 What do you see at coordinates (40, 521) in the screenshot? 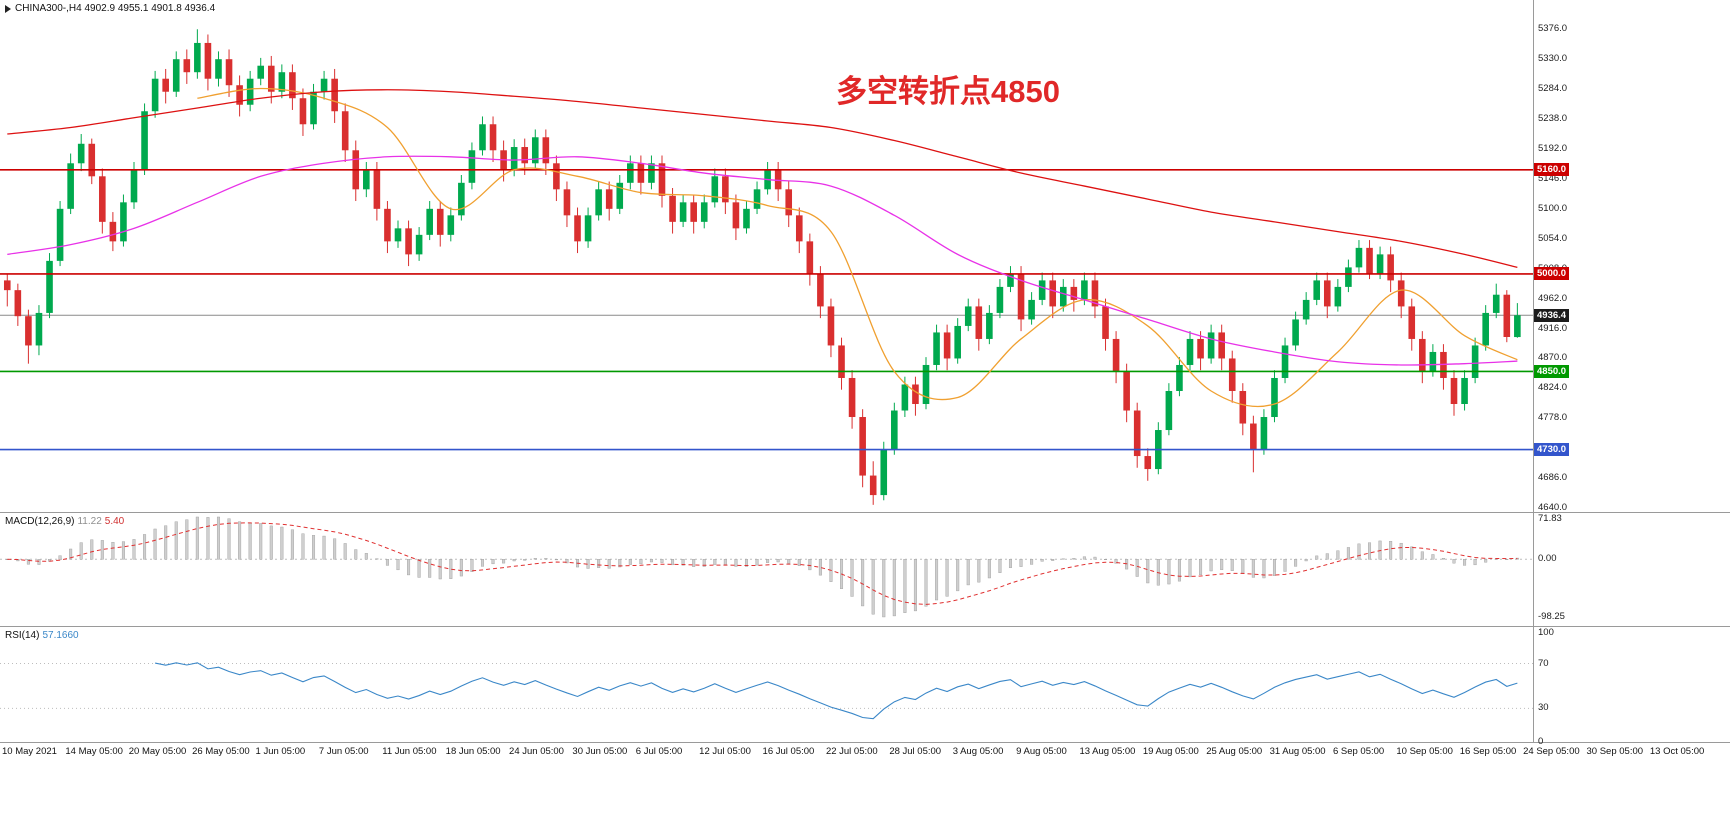
I see `macd-title: MACD(12,26,9)` at bounding box center [40, 521].